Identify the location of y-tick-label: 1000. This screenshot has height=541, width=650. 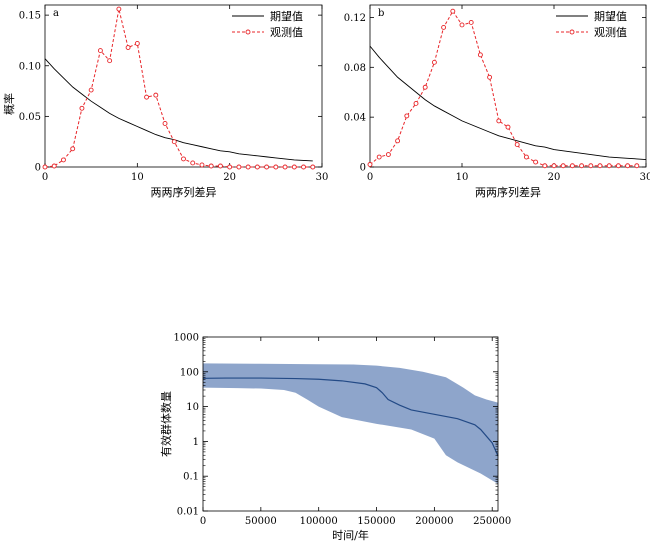
(186, 338).